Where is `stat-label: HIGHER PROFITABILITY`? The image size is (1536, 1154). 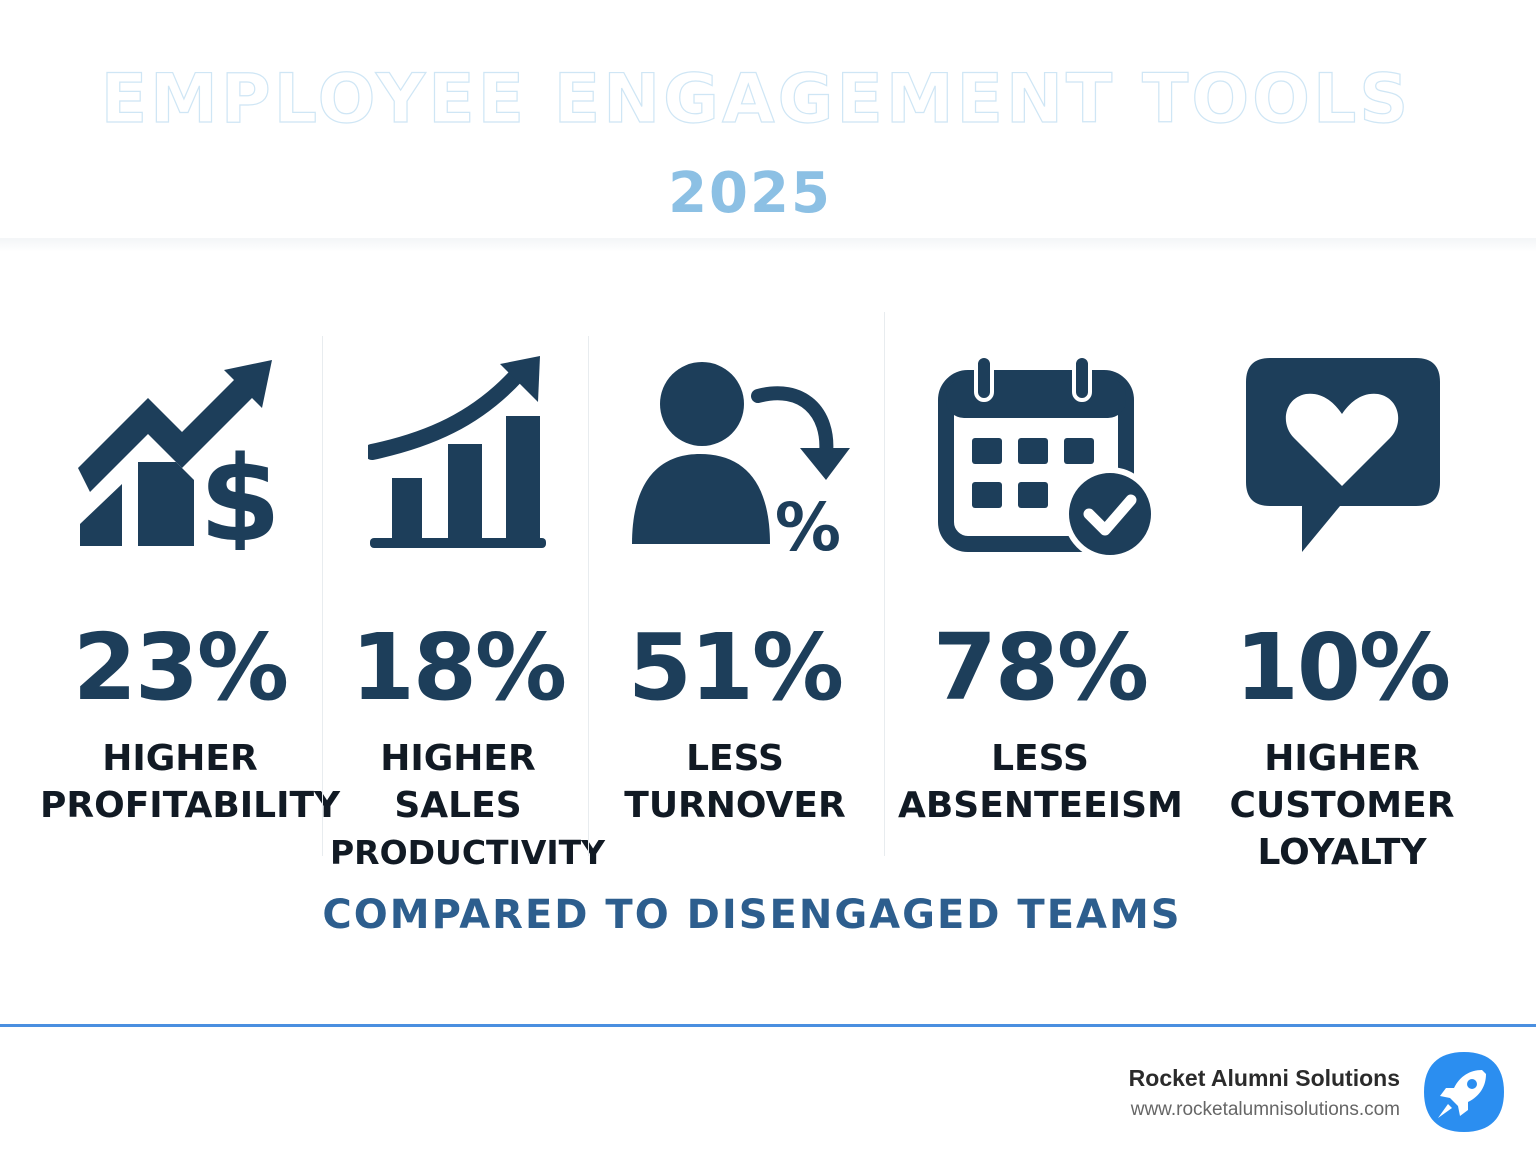 stat-label: HIGHER PROFITABILITY is located at coordinates (190, 782).